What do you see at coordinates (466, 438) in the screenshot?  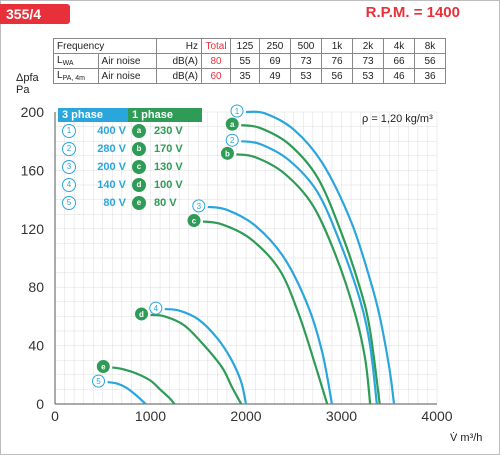 I see `x-axis-label: V̇ m³/h` at bounding box center [466, 438].